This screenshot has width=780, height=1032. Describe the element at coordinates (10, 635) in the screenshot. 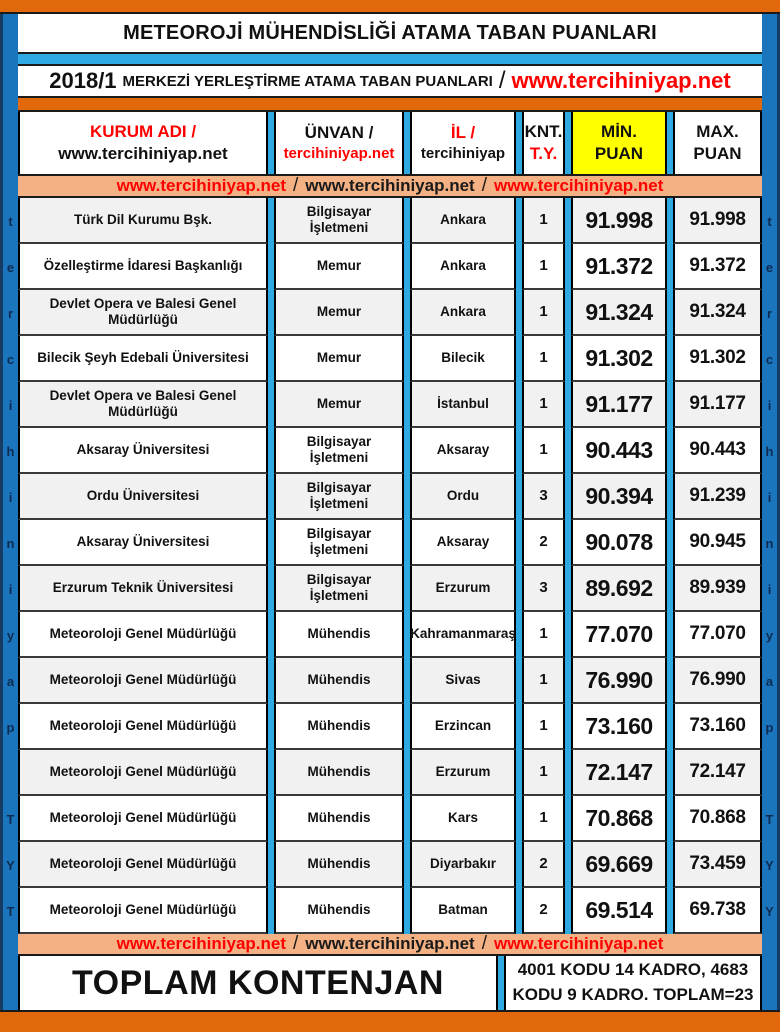

I see `side-letter: y` at that location.